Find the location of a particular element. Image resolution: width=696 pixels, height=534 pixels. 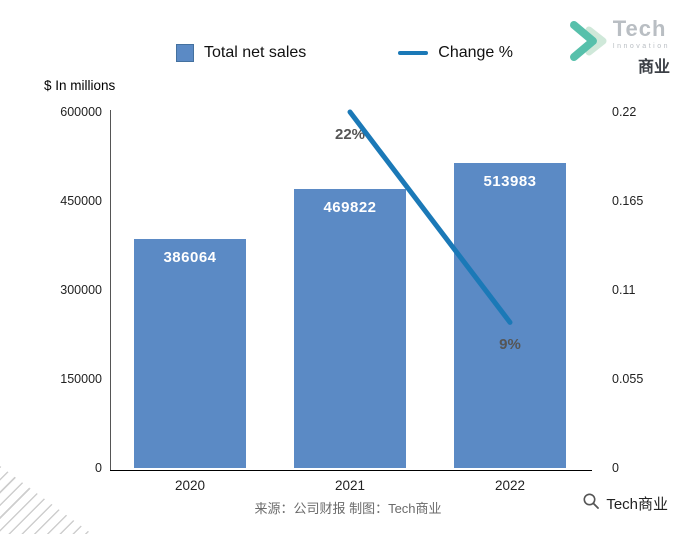

left-axis-tick: 300000 is located at coordinates (81, 290).